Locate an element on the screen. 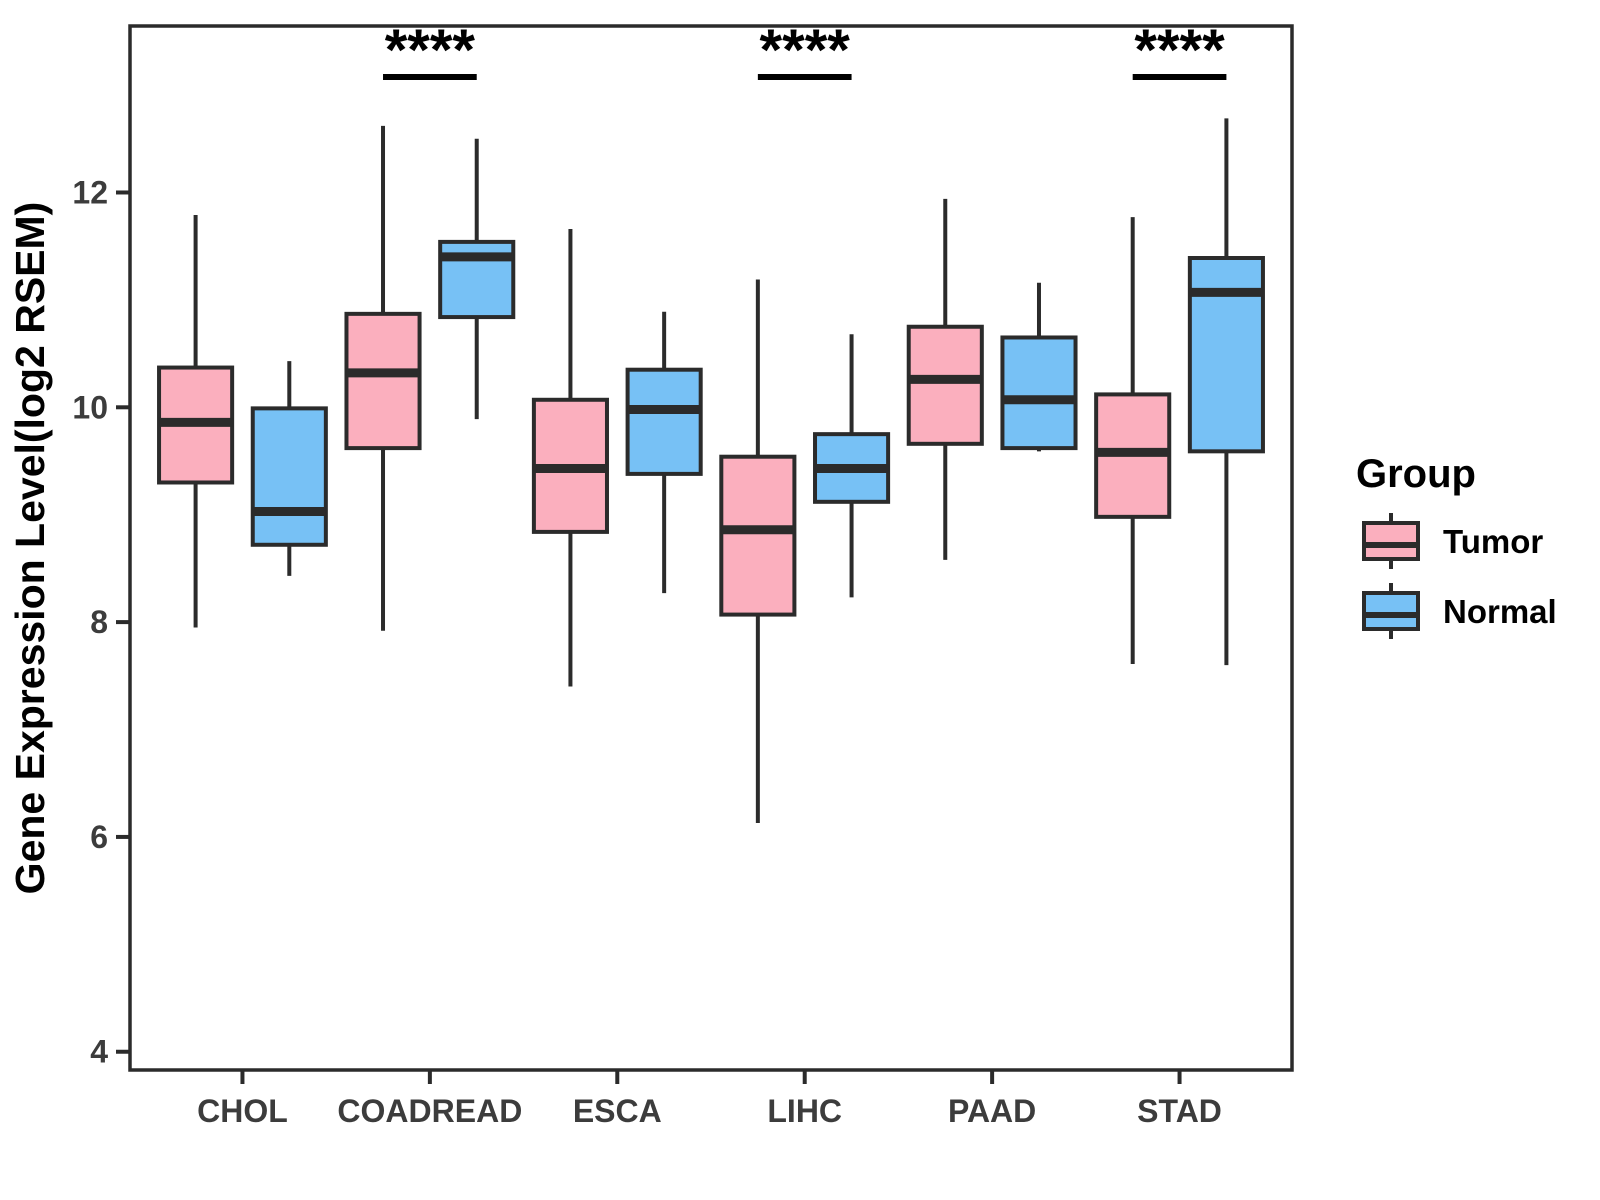 The image size is (1600, 1200). boxplot-COADREAD-Normal is located at coordinates (477, 279).